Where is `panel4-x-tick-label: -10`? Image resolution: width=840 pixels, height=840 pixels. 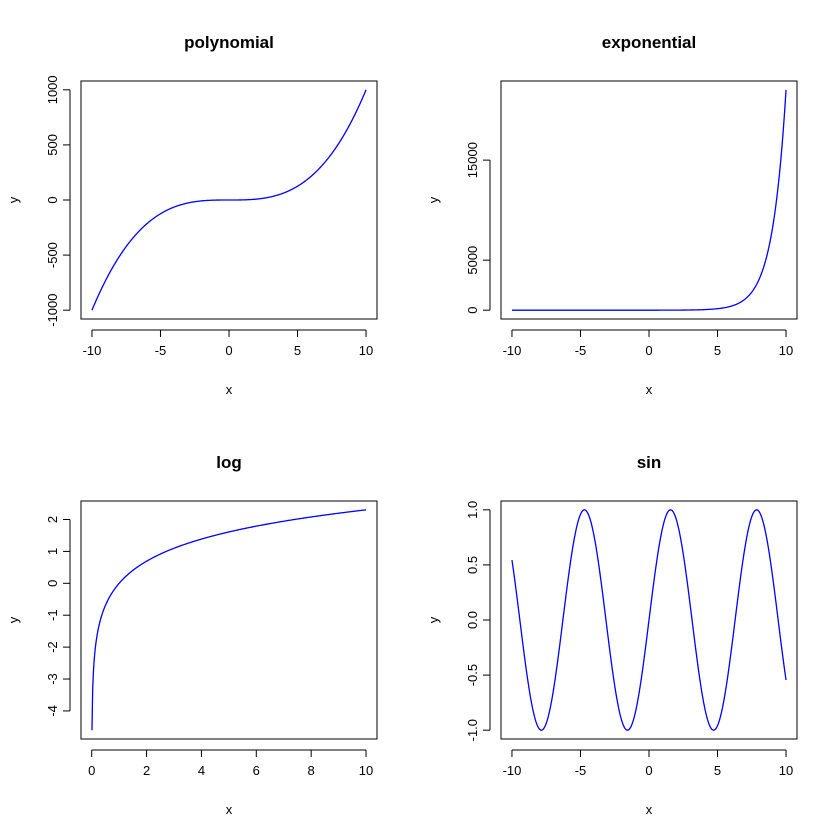 panel4-x-tick-label: -10 is located at coordinates (512, 770).